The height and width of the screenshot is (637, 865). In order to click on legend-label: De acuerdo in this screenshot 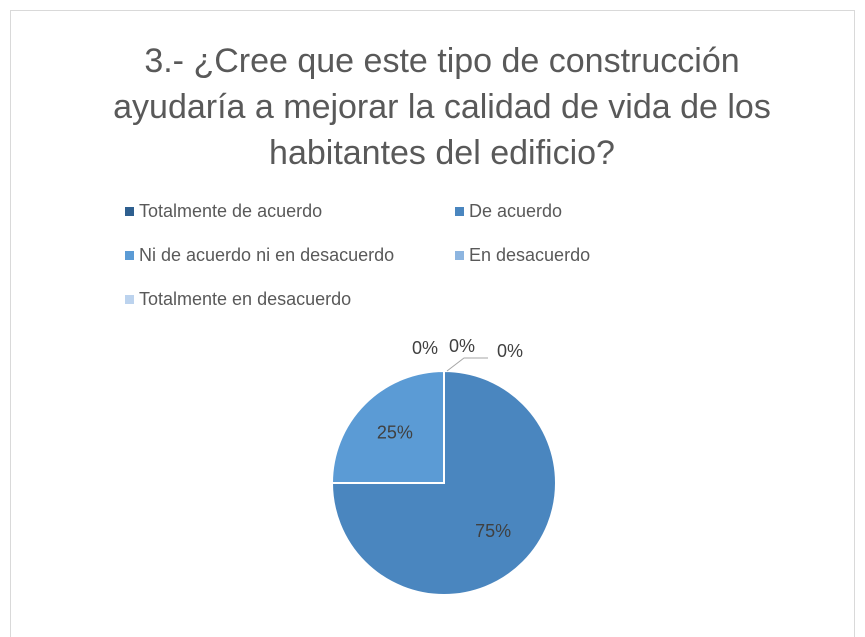, I will do `click(515, 211)`.